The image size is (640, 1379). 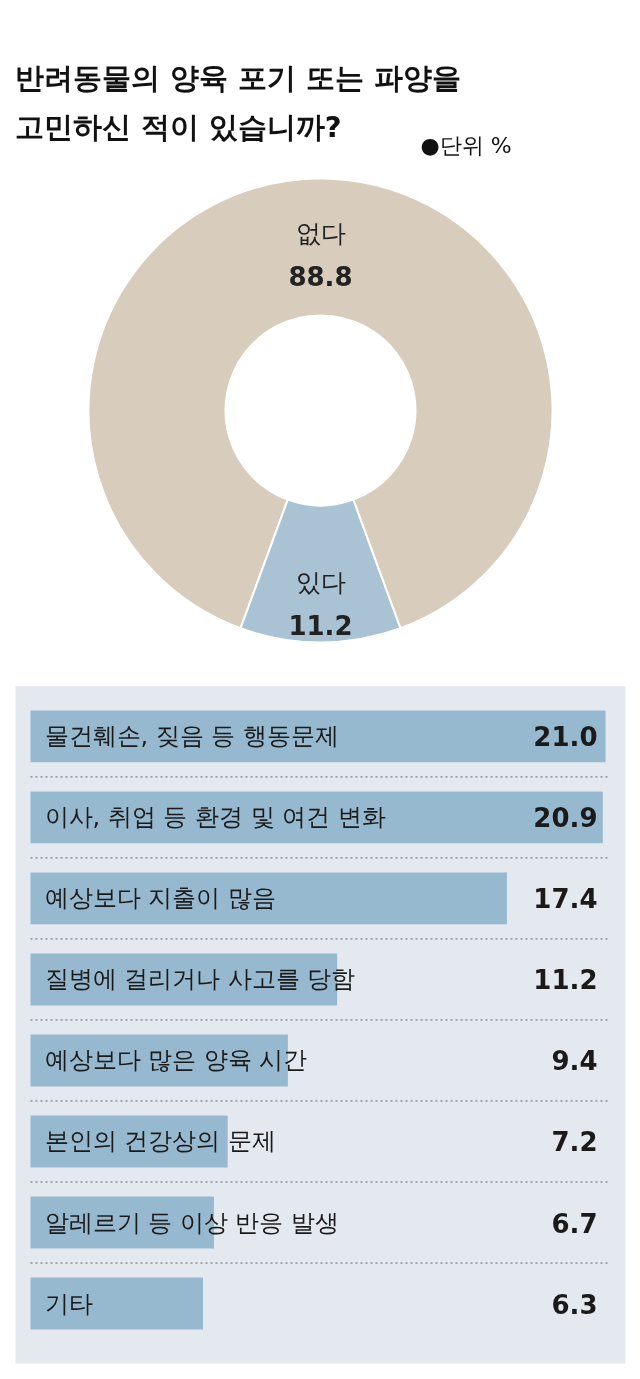 What do you see at coordinates (574, 1061) in the screenshot?
I see `data-label: 9.4` at bounding box center [574, 1061].